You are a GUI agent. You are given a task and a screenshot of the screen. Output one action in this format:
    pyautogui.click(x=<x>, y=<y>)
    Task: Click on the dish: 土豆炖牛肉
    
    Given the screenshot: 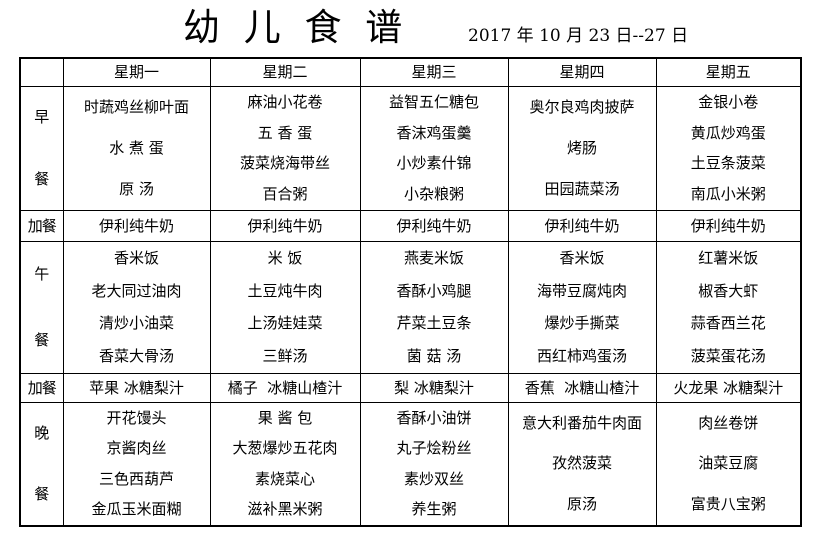 What is the action you would take?
    pyautogui.click(x=285, y=290)
    